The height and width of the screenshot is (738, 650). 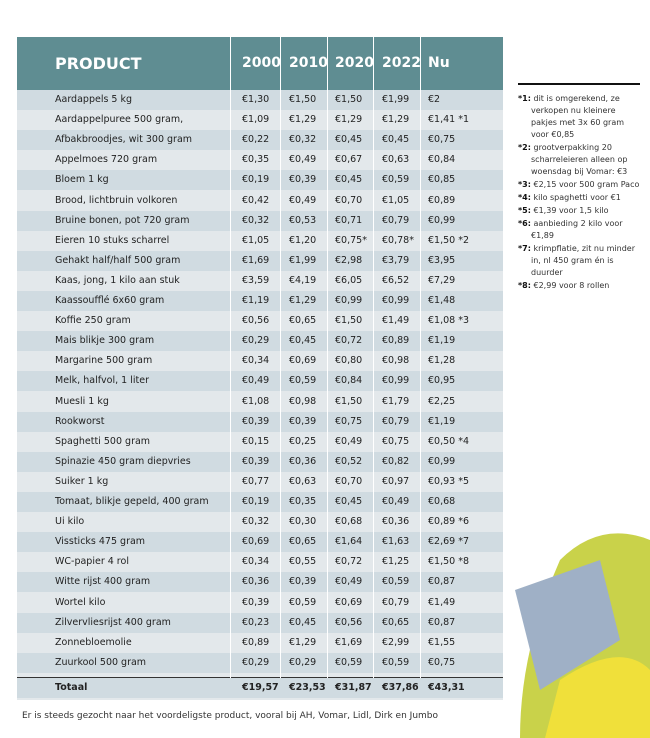 What do you see at coordinates (303, 401) in the screenshot?
I see `table-cell: €0,98` at bounding box center [303, 401].